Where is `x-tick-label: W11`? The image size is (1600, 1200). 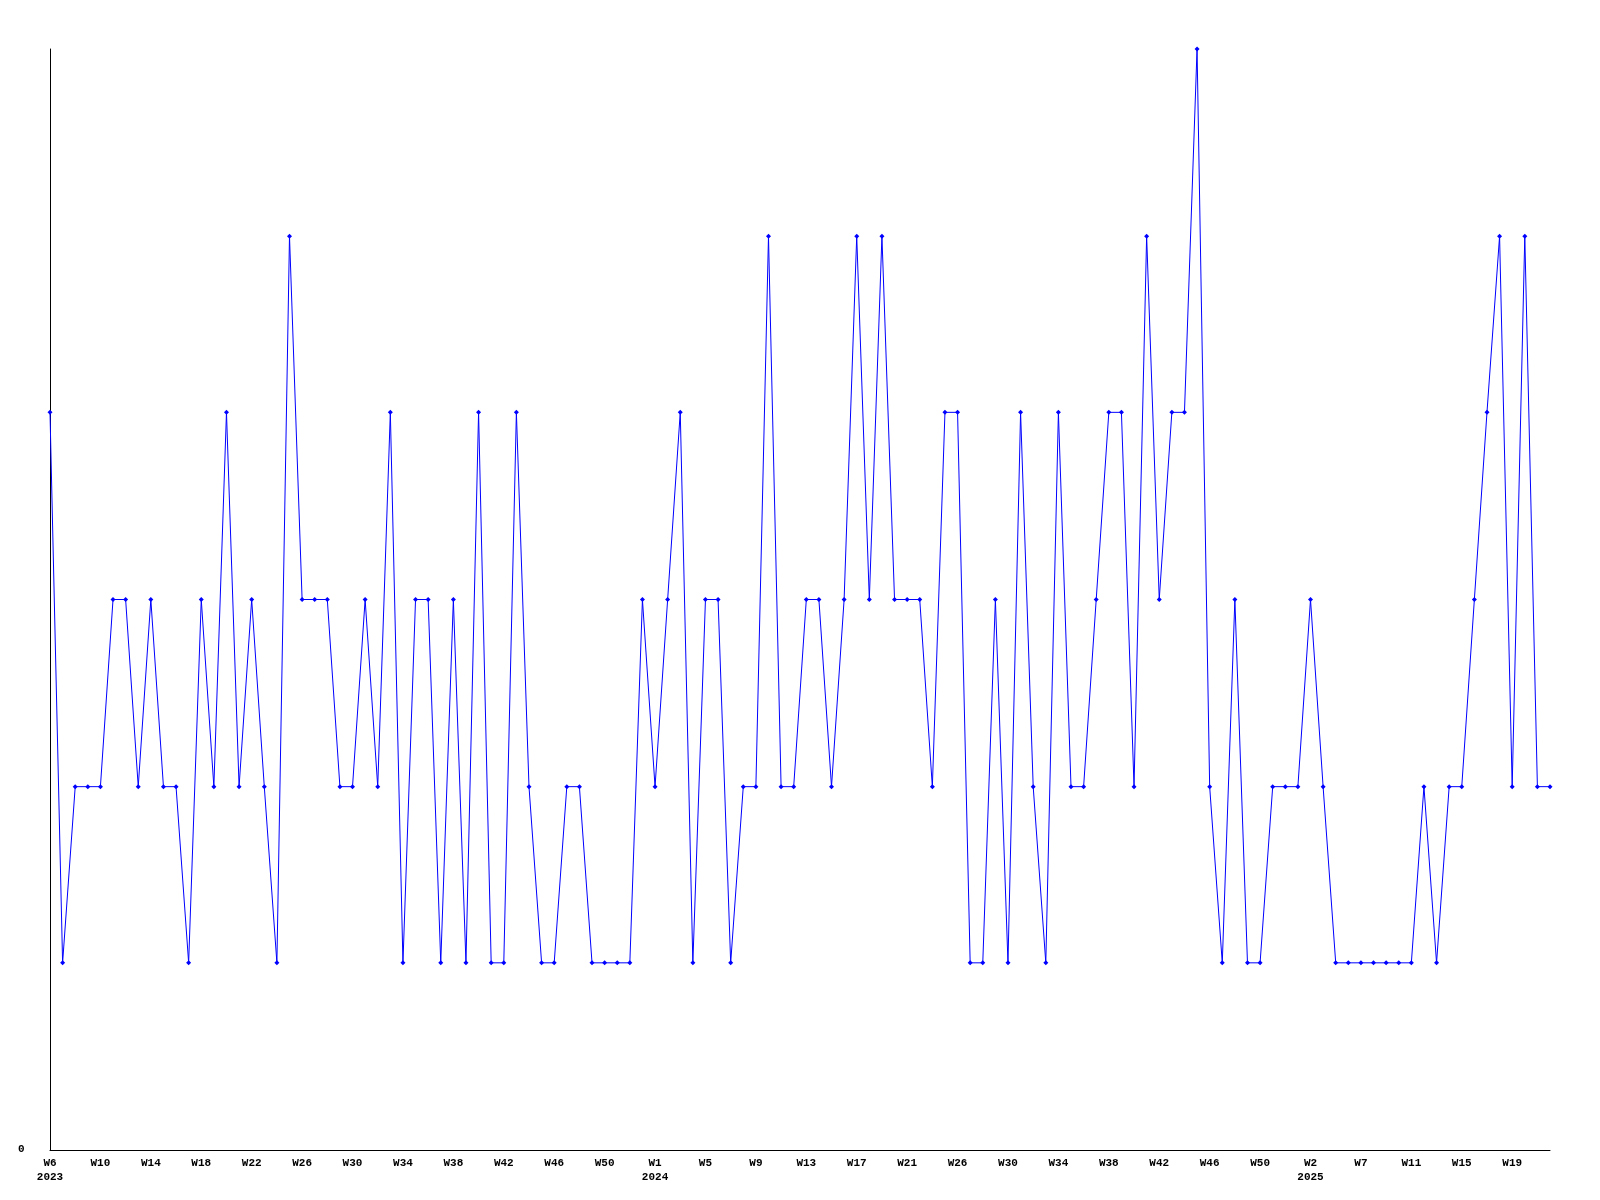
x-tick-label: W11 is located at coordinates (1411, 1163).